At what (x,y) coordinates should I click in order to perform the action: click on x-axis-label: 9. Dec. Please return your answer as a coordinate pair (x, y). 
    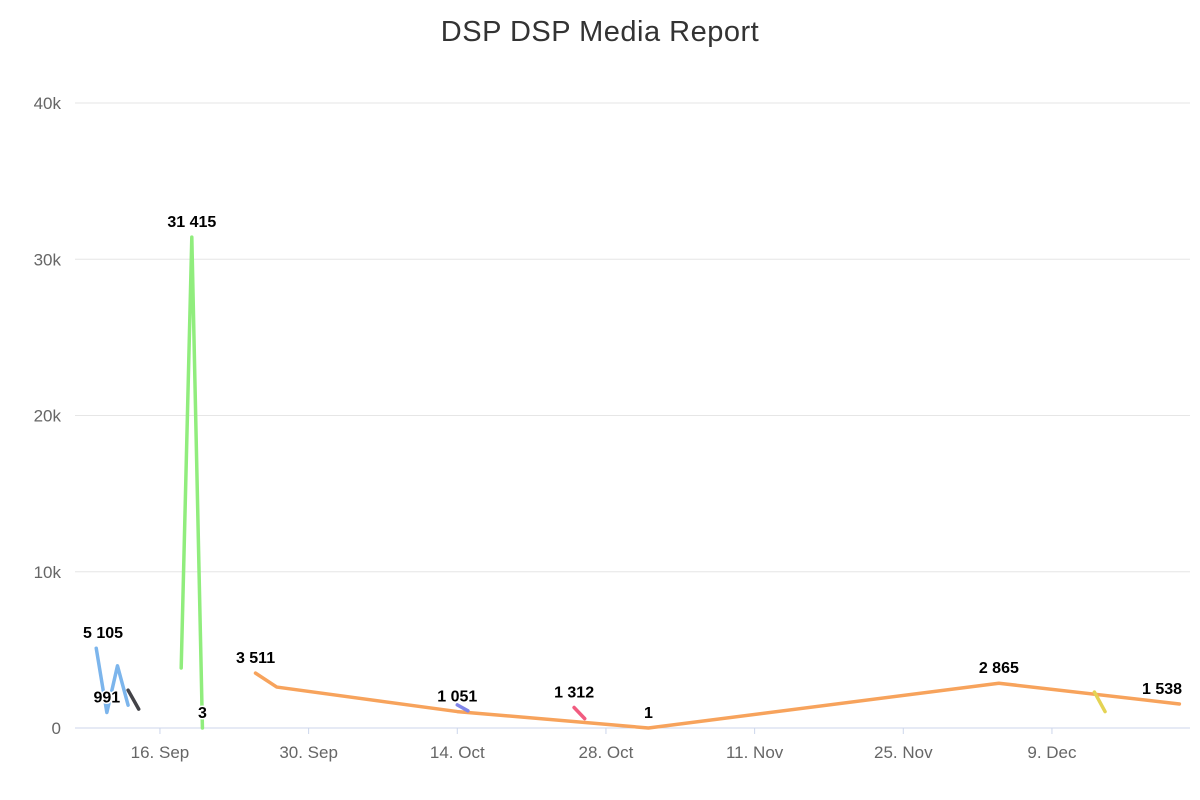
    Looking at the image, I should click on (1052, 752).